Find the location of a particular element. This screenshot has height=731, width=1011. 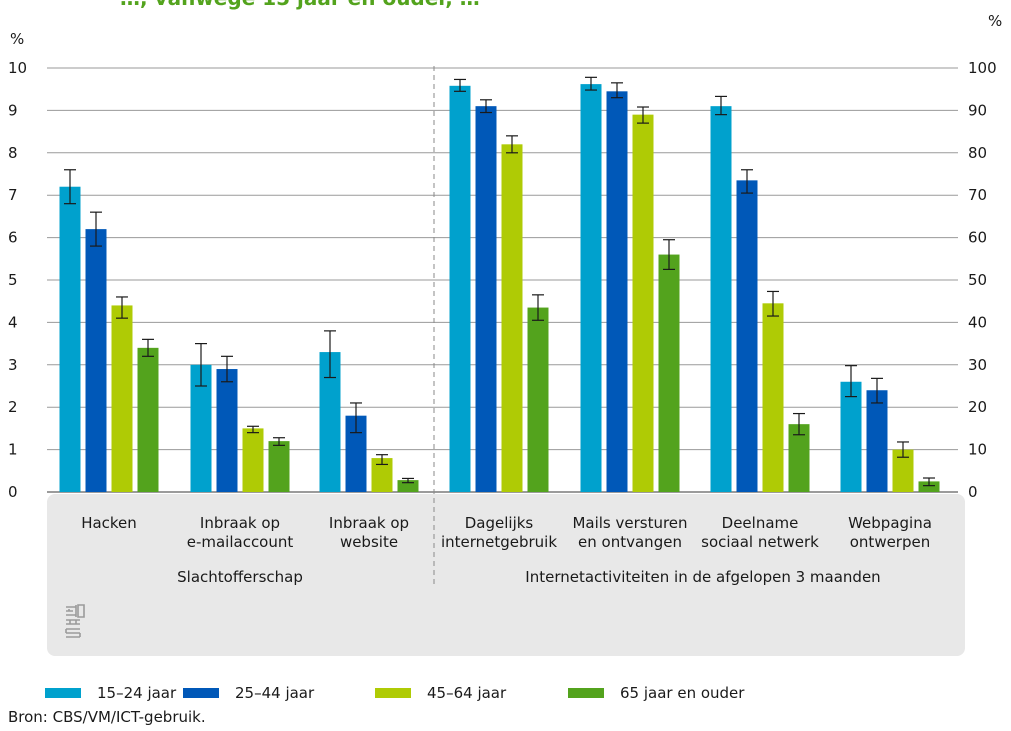

category-label: internetgebruik is located at coordinates (499, 542).